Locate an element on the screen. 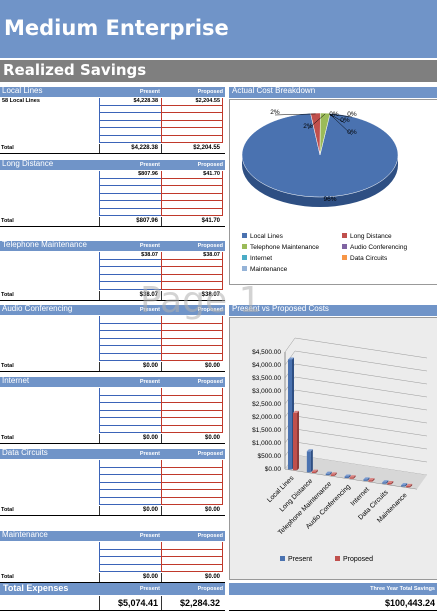 This screenshot has height=611, width=437. section-title: Local Lines is located at coordinates (22, 90).